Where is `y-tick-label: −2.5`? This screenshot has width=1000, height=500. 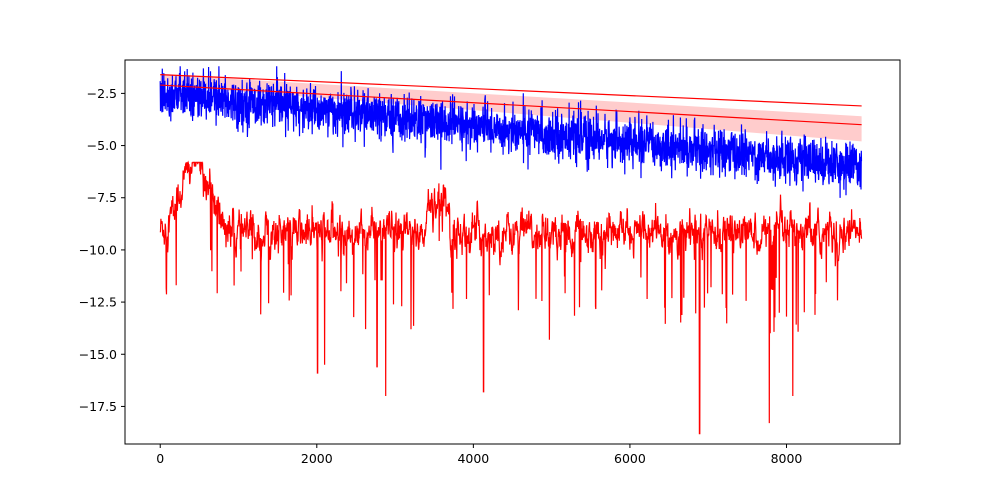 y-tick-label: −2.5 is located at coordinates (102, 93).